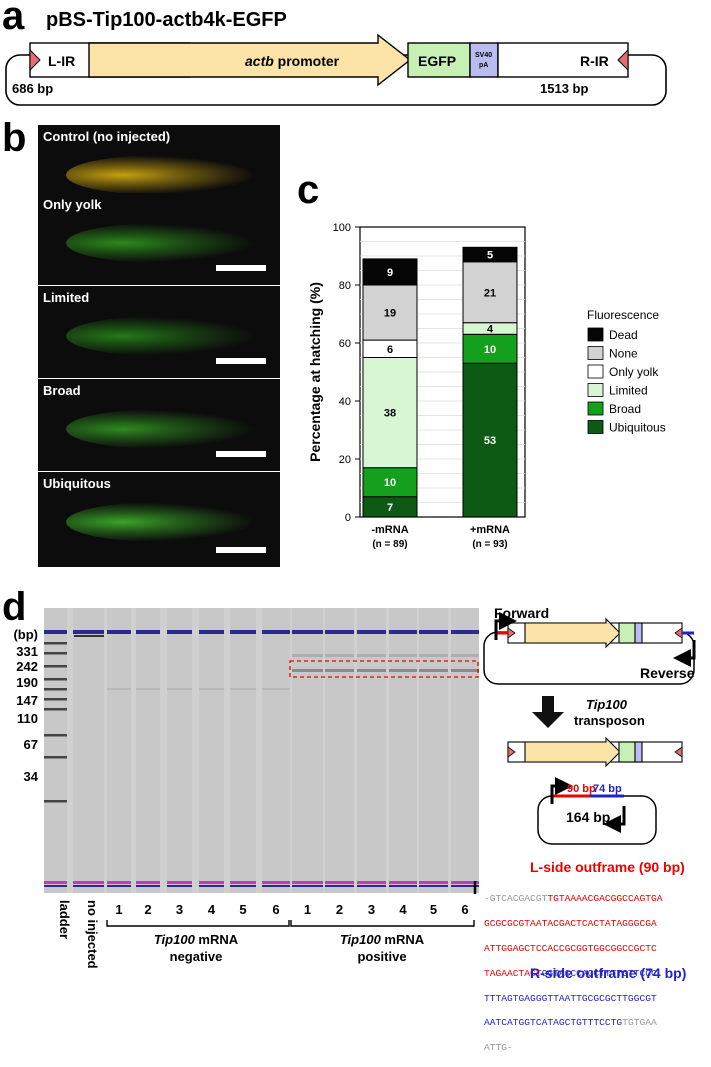  I want to click on lane-label-no-injected: no injected, so click(92, 934).